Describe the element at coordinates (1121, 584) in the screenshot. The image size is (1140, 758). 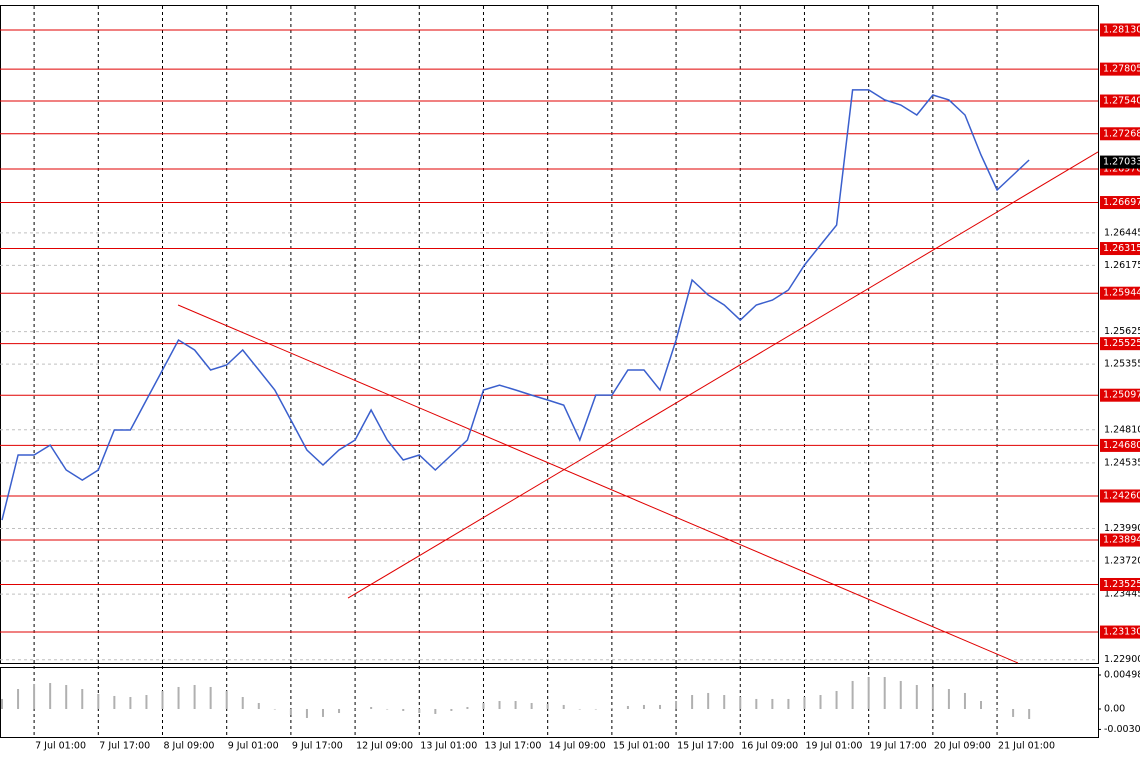
I see `level-label: 1.23525` at that location.